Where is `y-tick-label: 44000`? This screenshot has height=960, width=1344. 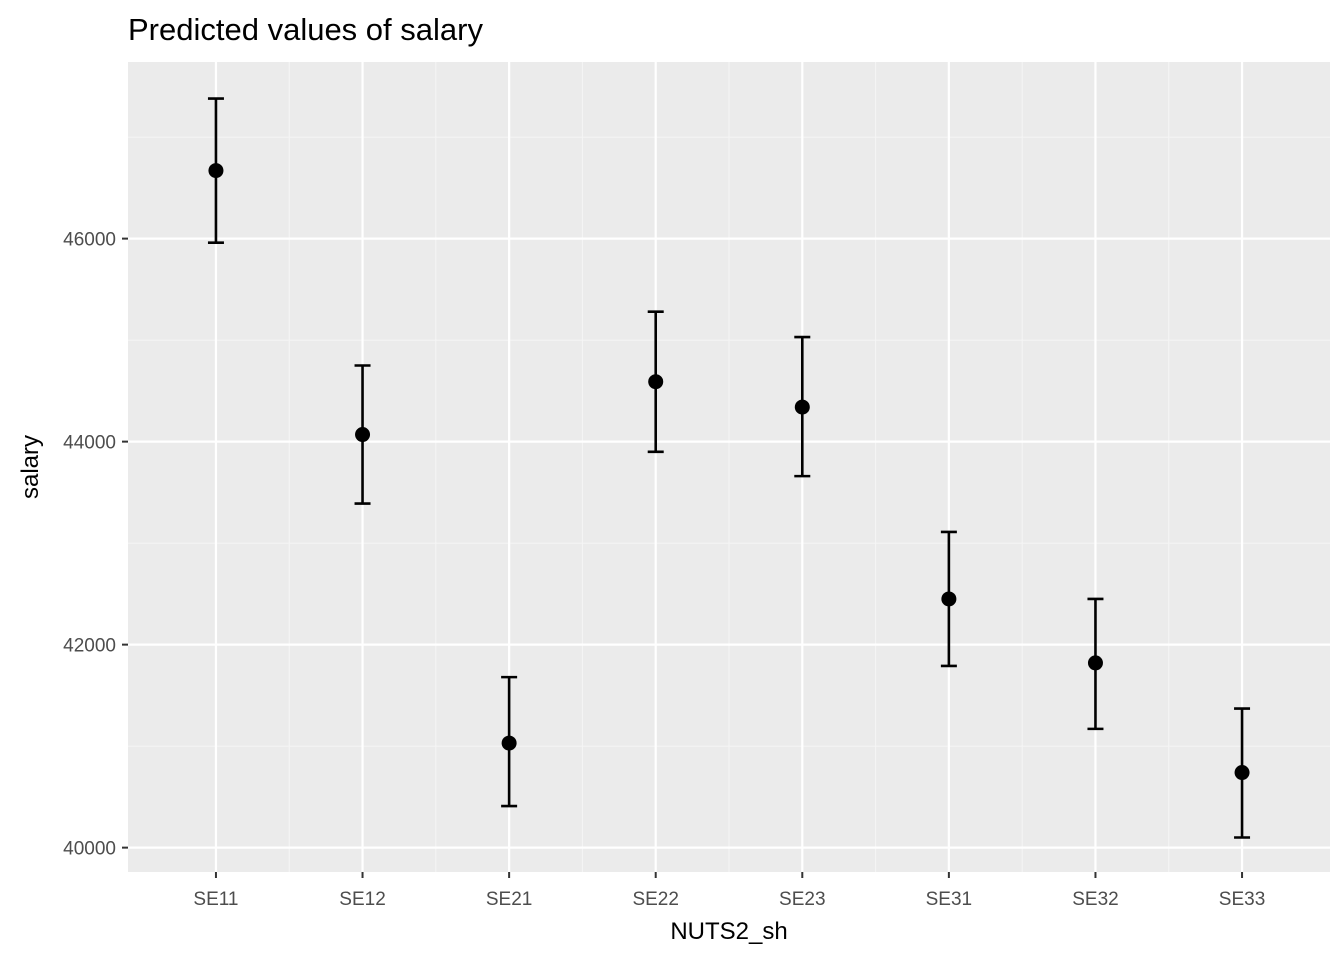 y-tick-label: 44000 is located at coordinates (89, 443).